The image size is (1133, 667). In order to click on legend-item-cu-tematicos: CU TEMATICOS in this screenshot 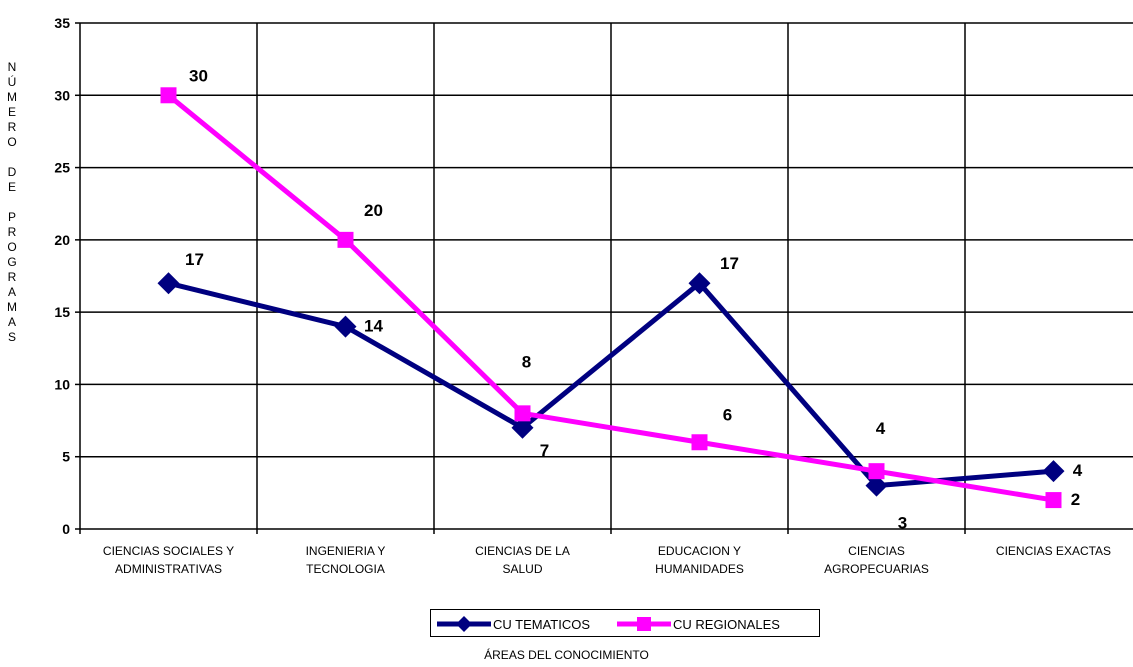, I will do `click(512, 624)`.